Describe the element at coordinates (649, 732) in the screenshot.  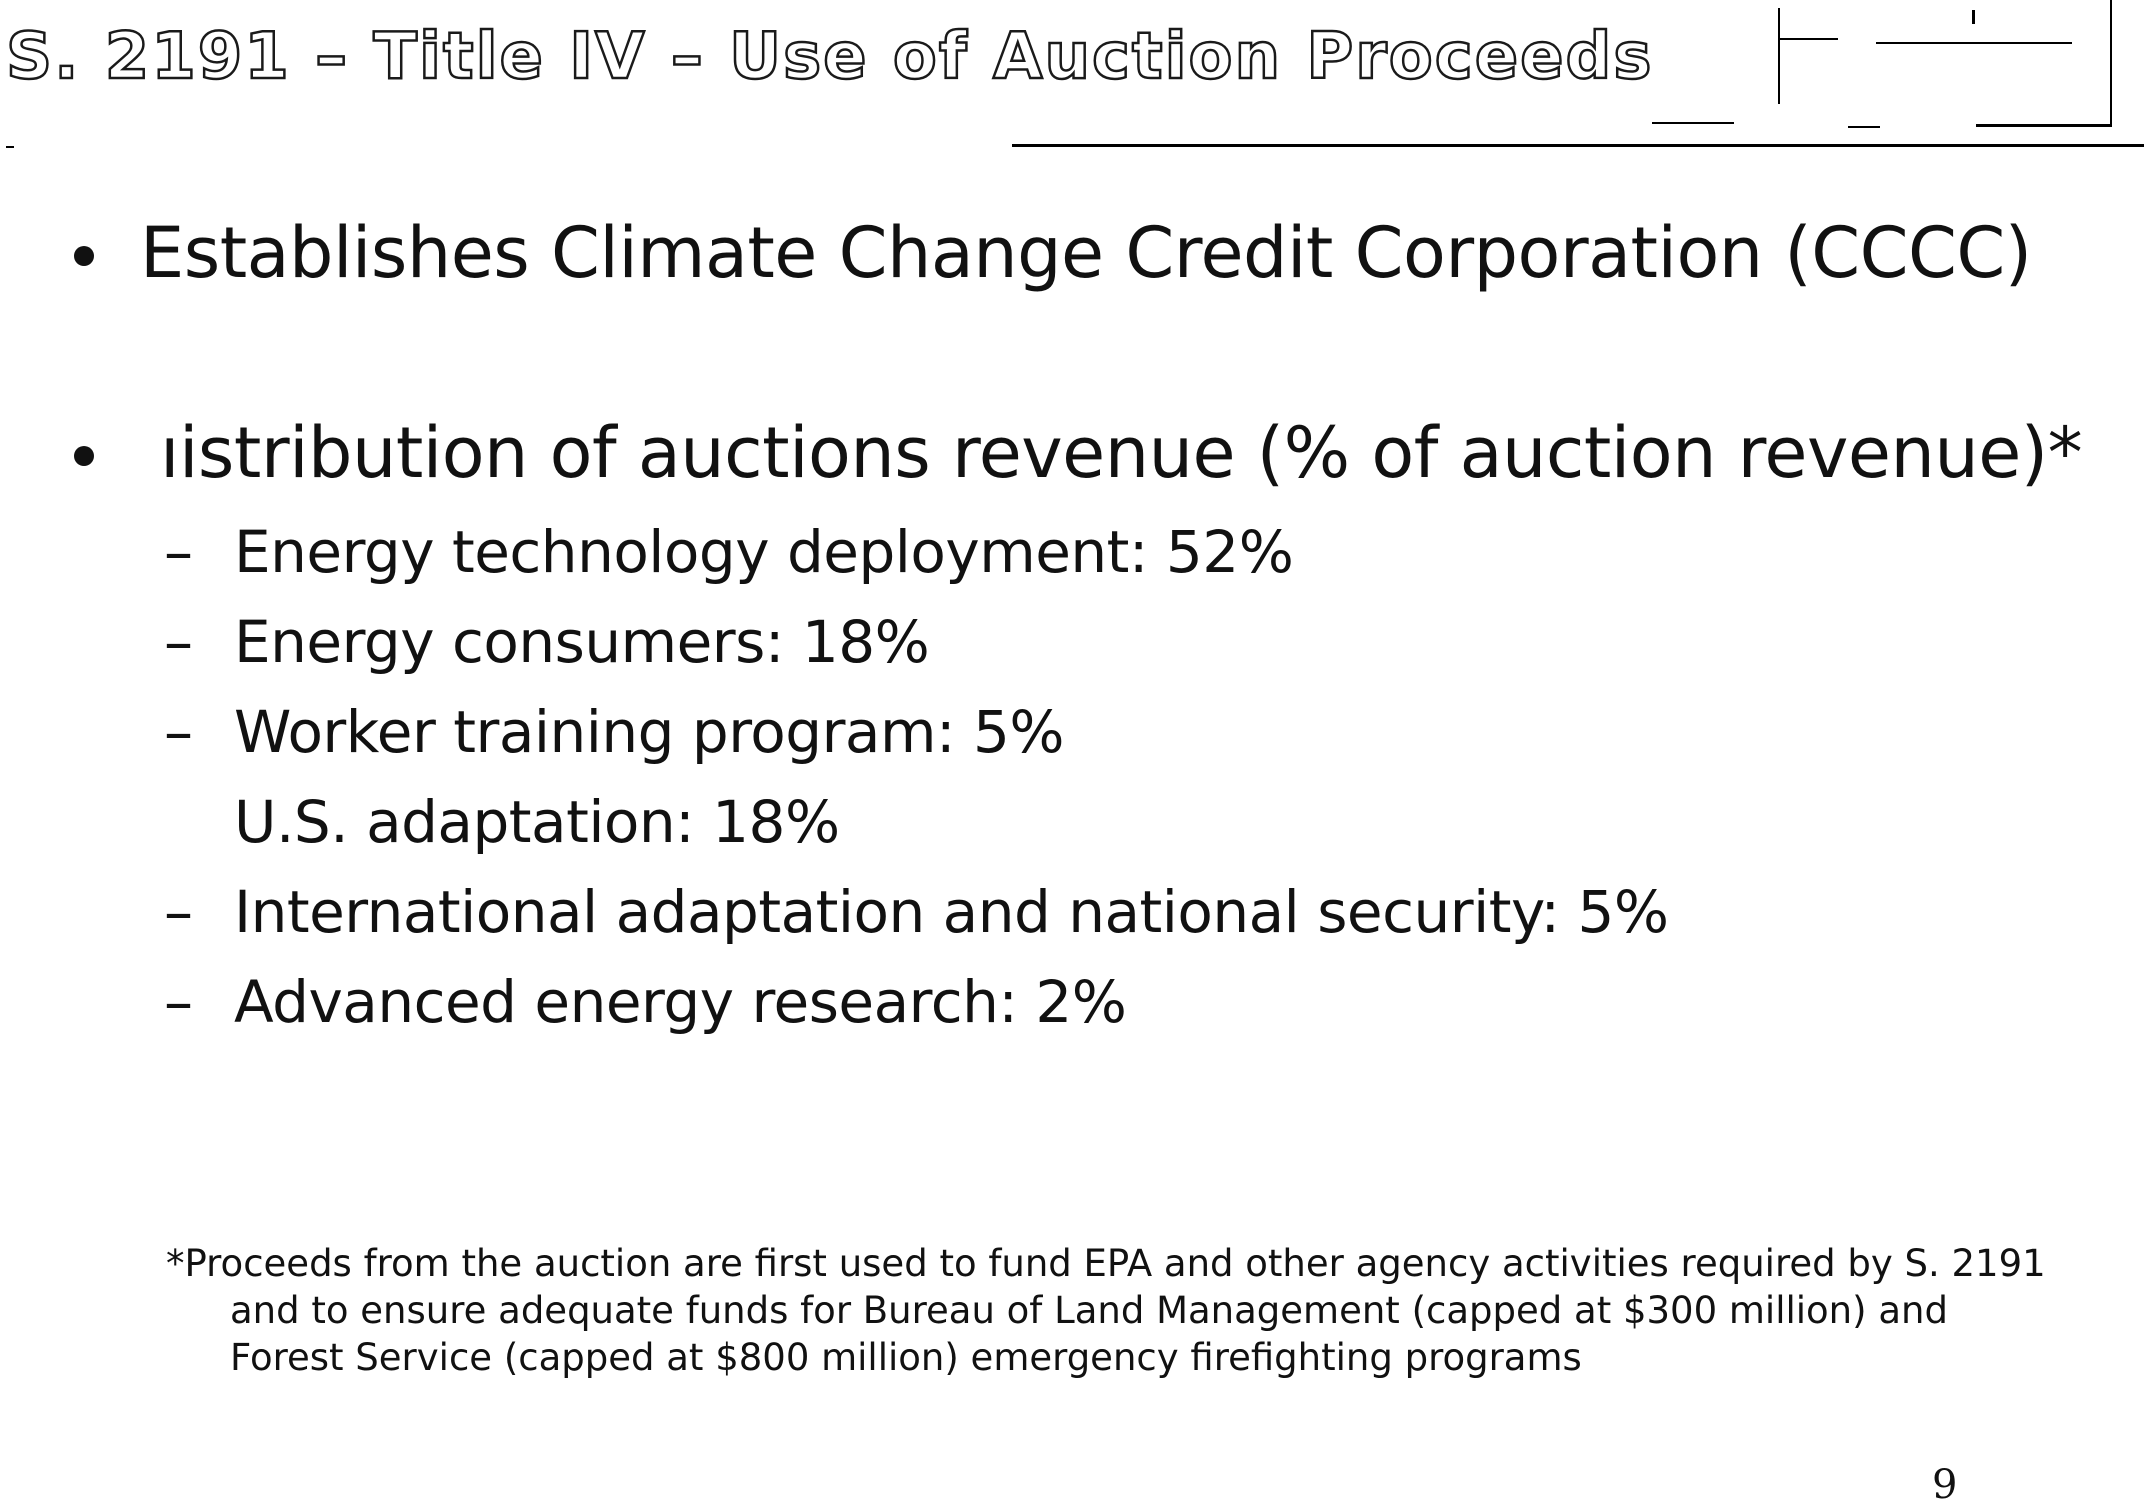
I see `sub-bullet-item: Worker training program: 5%` at that location.